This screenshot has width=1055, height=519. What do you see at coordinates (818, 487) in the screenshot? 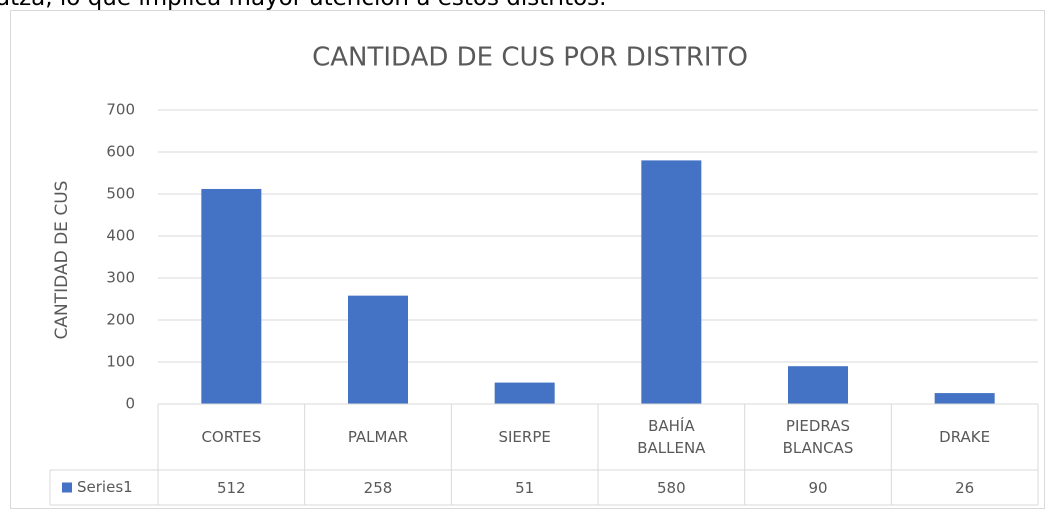
I see `table-value: 90` at bounding box center [818, 487].